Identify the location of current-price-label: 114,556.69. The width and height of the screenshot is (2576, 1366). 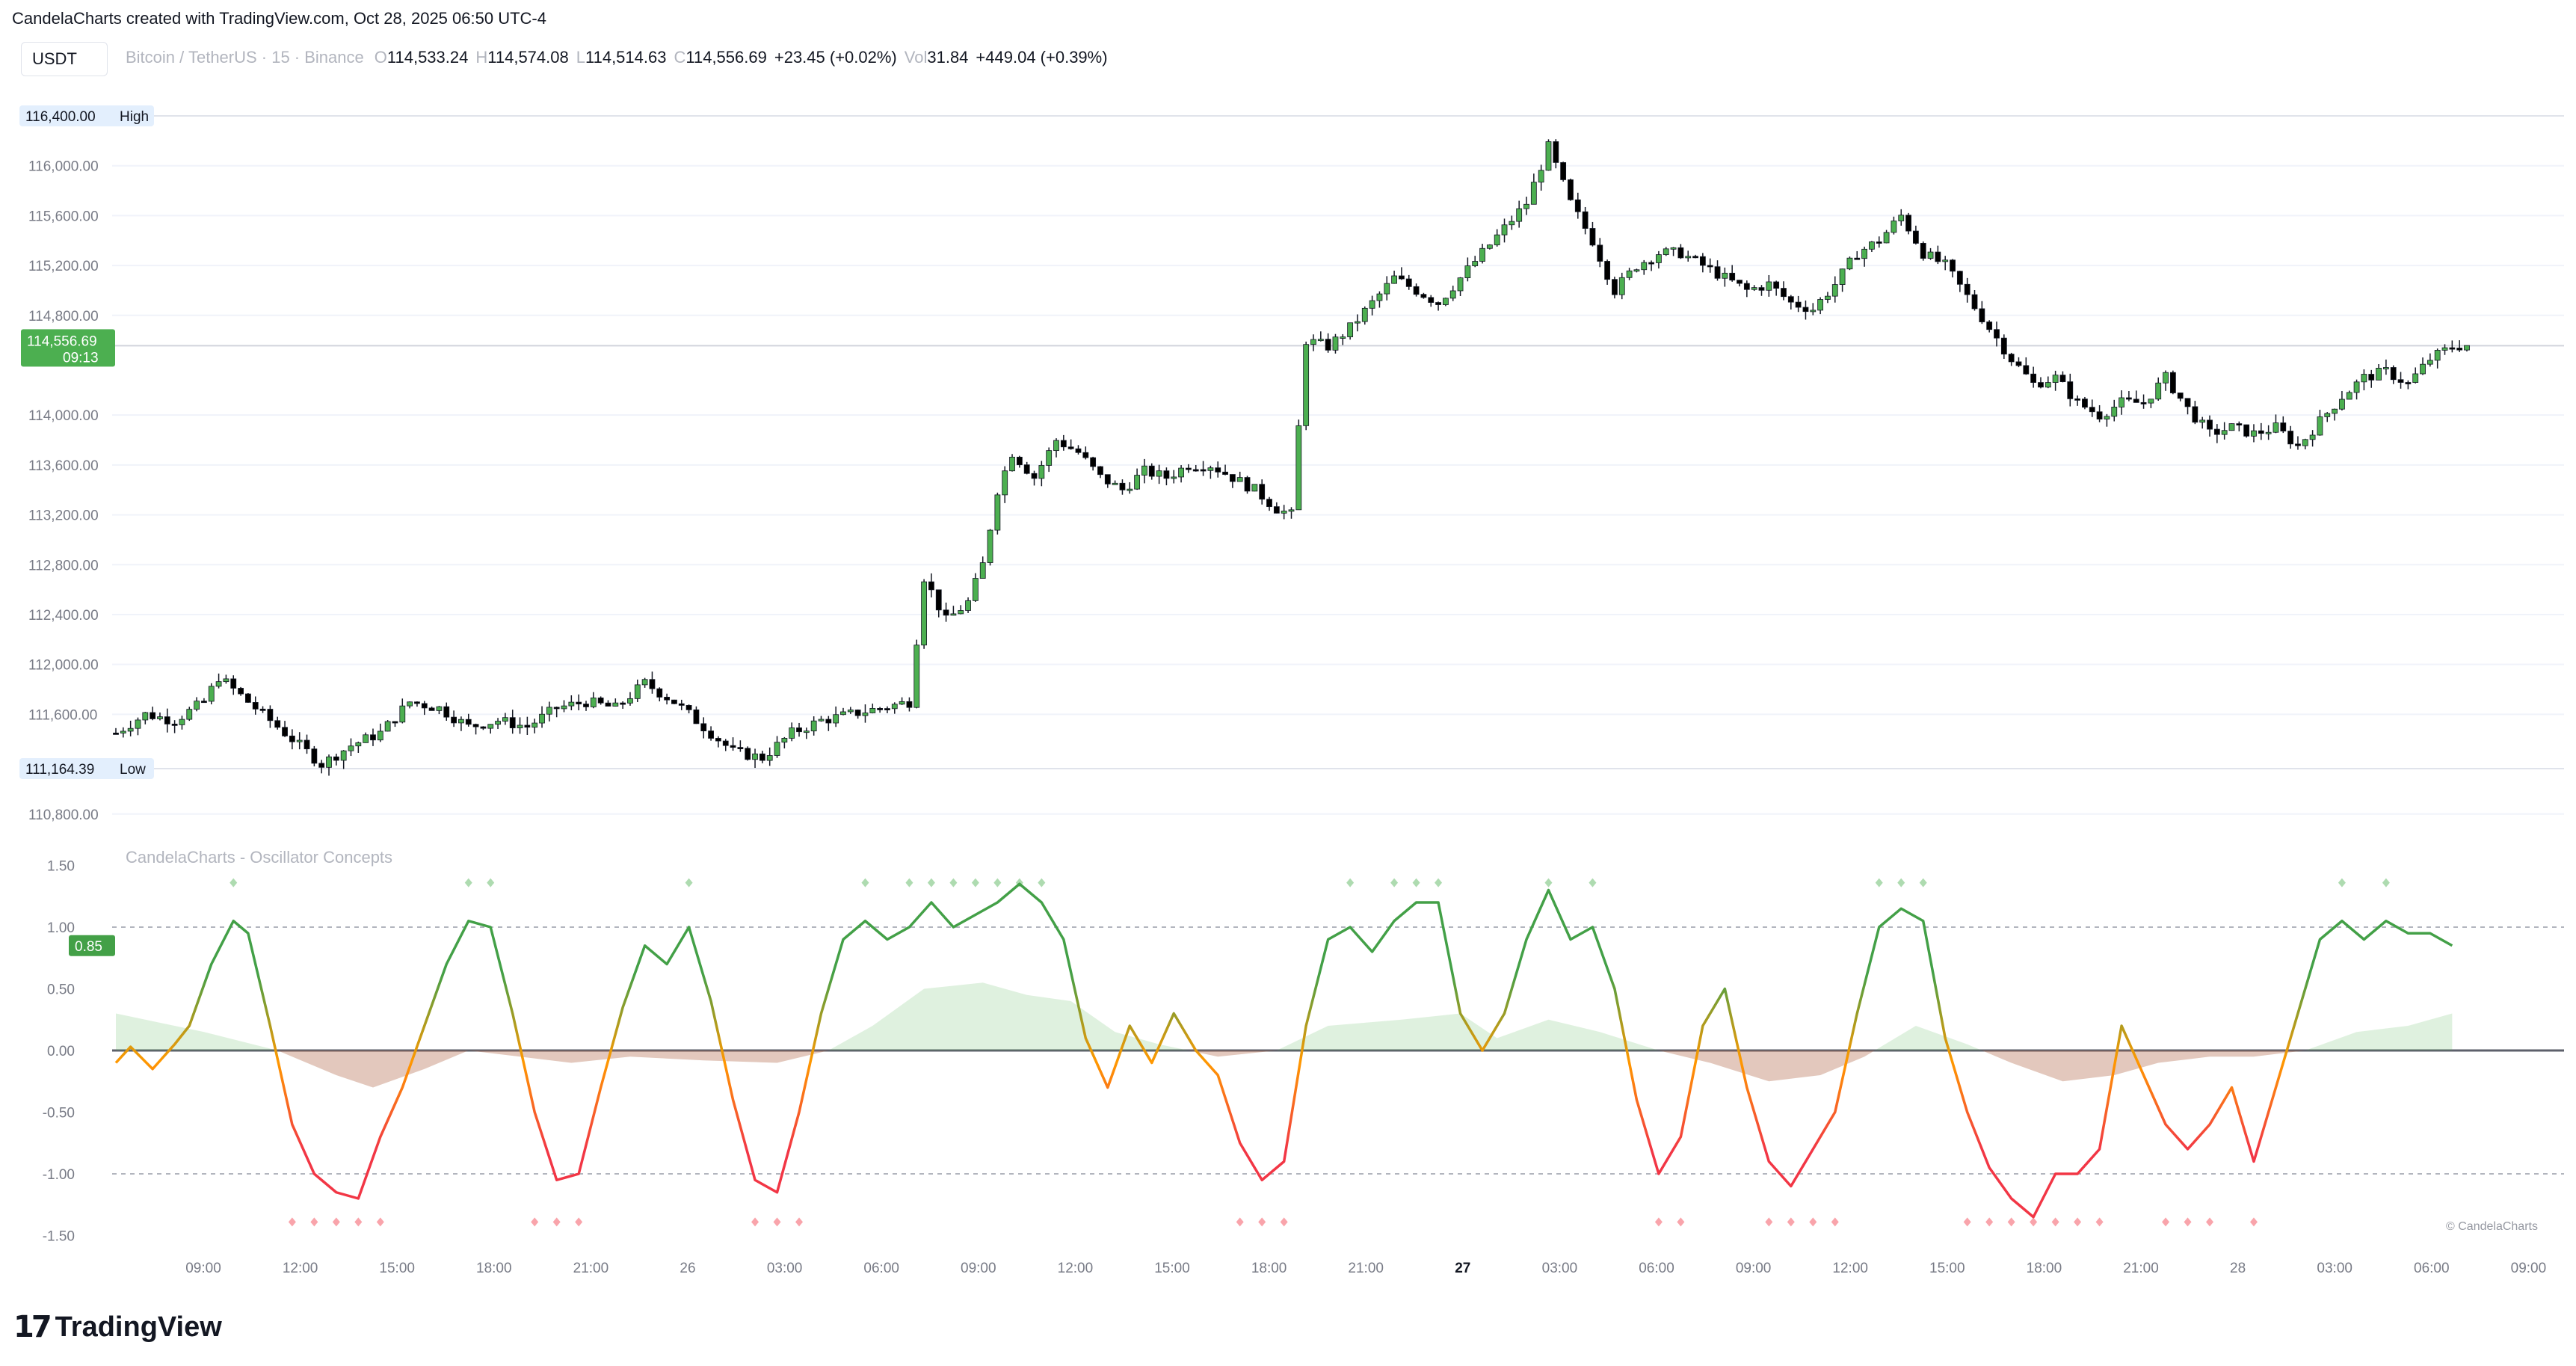
(62, 341).